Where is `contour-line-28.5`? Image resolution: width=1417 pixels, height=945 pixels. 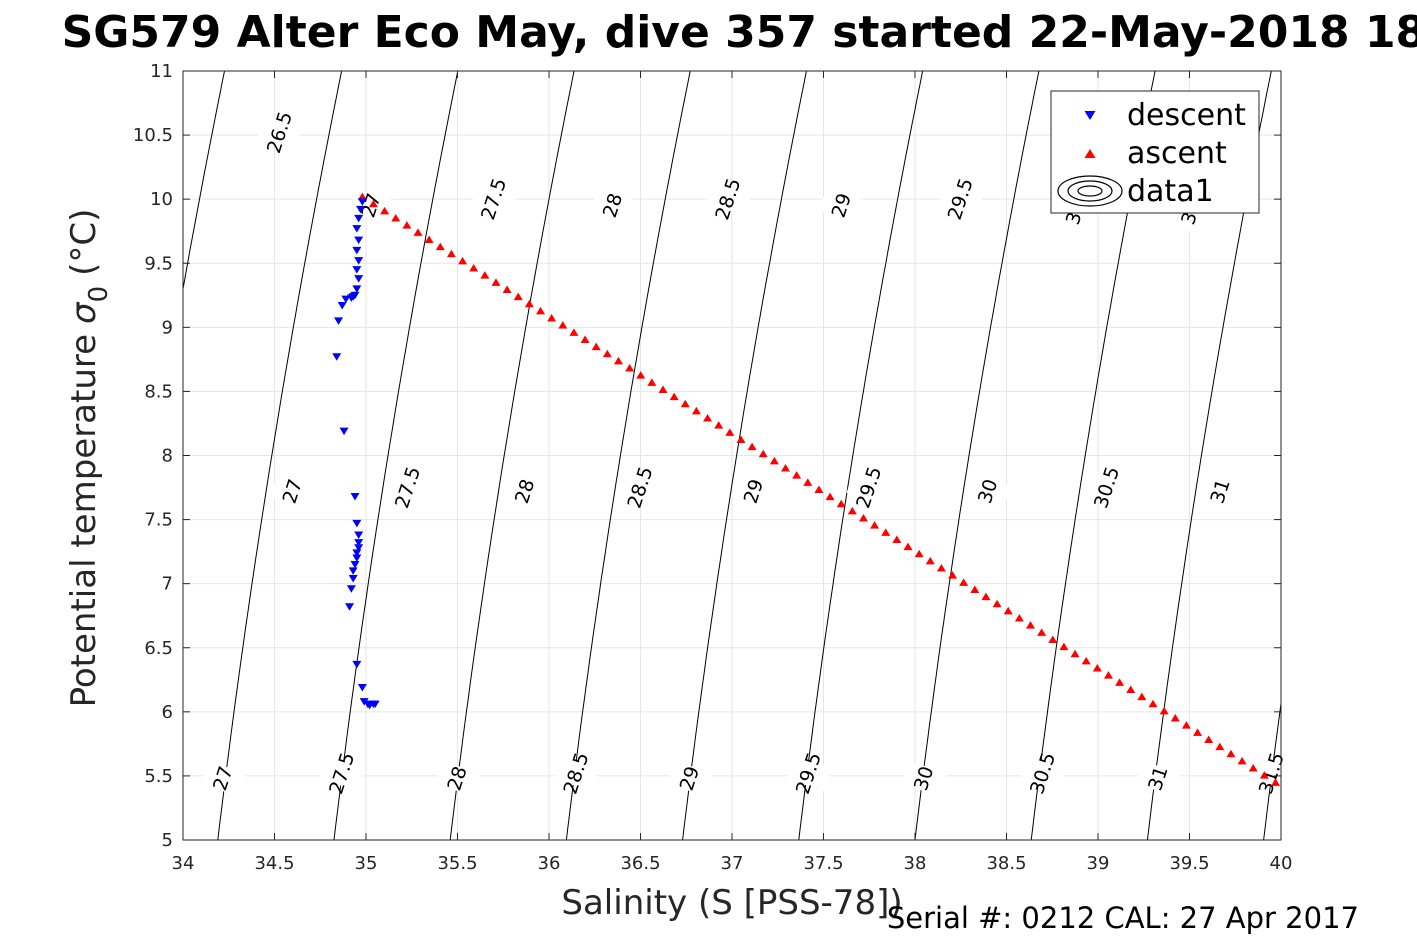
contour-line-28.5 is located at coordinates (744, 455).